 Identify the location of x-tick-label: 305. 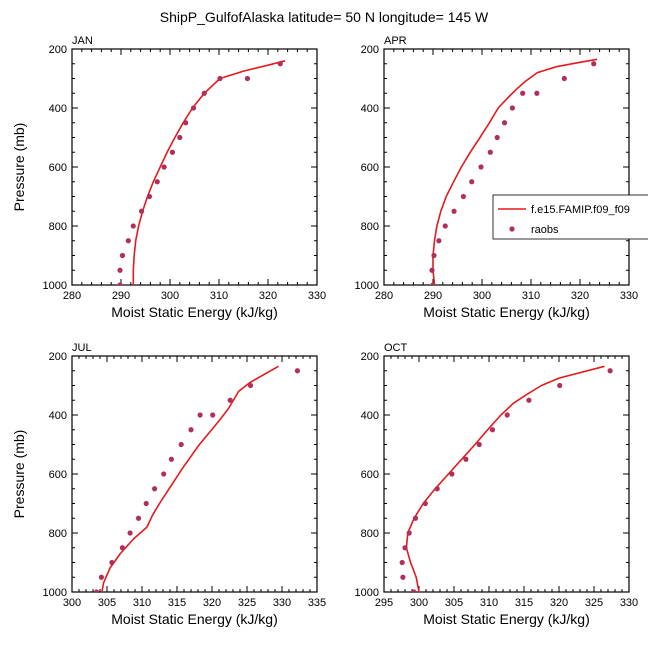
(107, 603).